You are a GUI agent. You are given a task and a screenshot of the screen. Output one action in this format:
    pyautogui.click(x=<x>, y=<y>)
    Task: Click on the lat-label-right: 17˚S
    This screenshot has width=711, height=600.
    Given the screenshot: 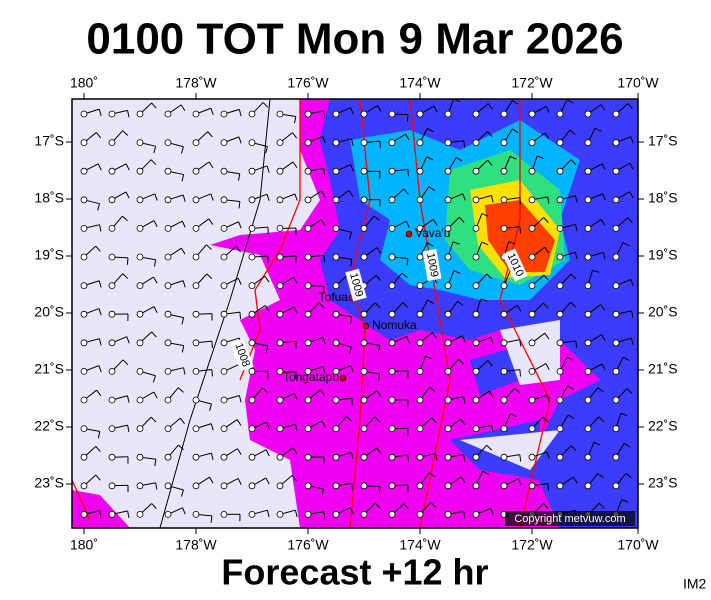 What is the action you would take?
    pyautogui.click(x=663, y=141)
    